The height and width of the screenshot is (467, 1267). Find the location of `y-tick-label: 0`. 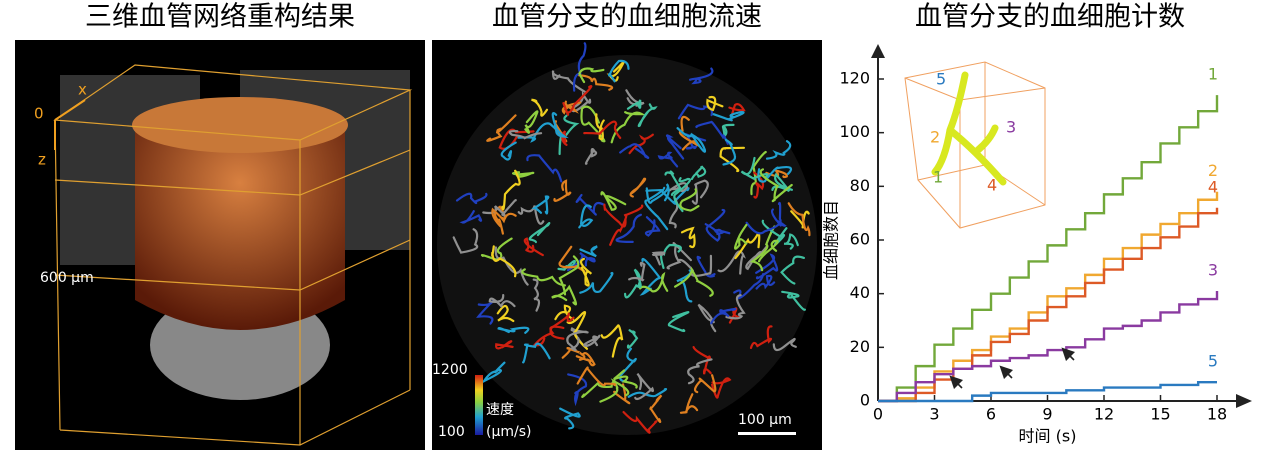

y-tick-label: 0 is located at coordinates (865, 400).